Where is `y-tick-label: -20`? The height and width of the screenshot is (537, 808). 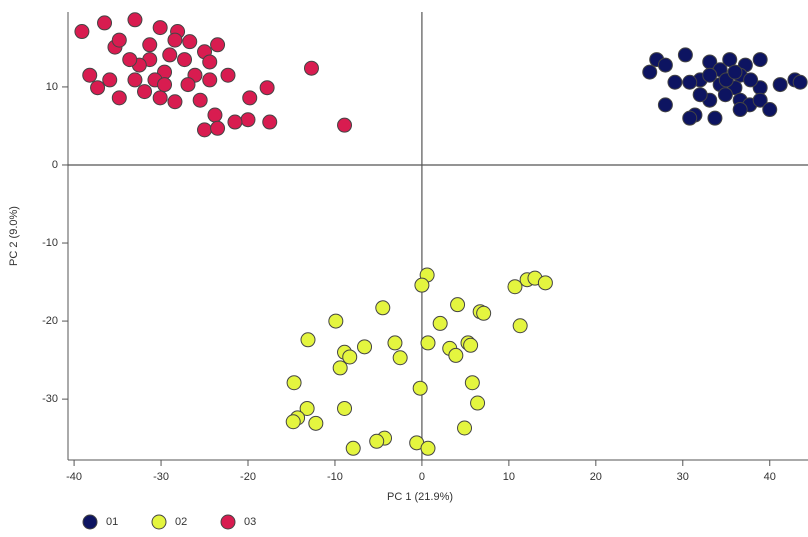 y-tick-label: -20 is located at coordinates (50, 321).